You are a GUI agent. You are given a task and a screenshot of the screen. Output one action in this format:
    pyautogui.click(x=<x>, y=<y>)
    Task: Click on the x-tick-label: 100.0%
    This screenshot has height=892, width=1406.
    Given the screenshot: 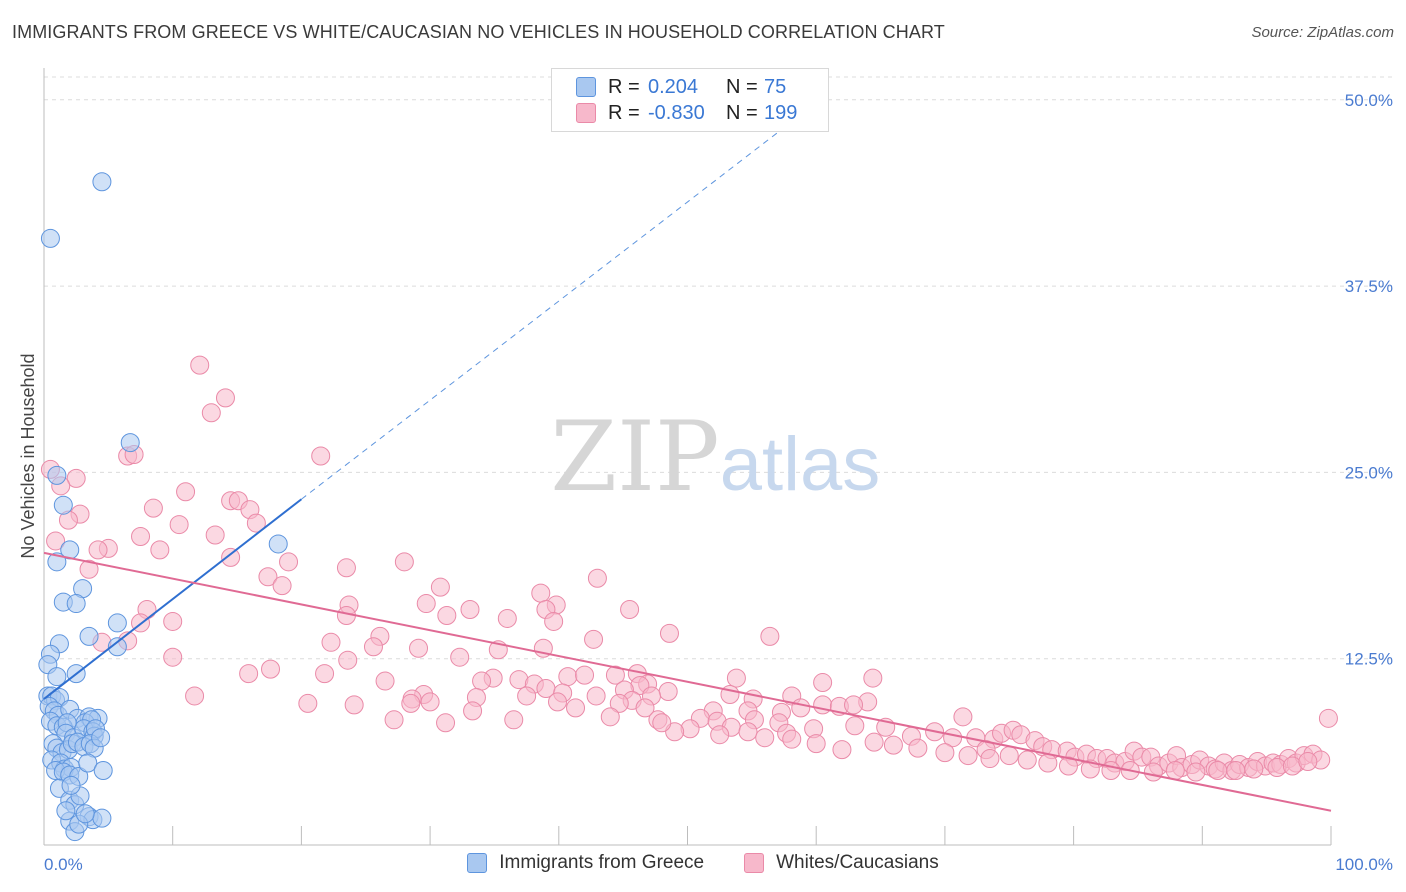 What is the action you would take?
    pyautogui.click(x=1364, y=864)
    